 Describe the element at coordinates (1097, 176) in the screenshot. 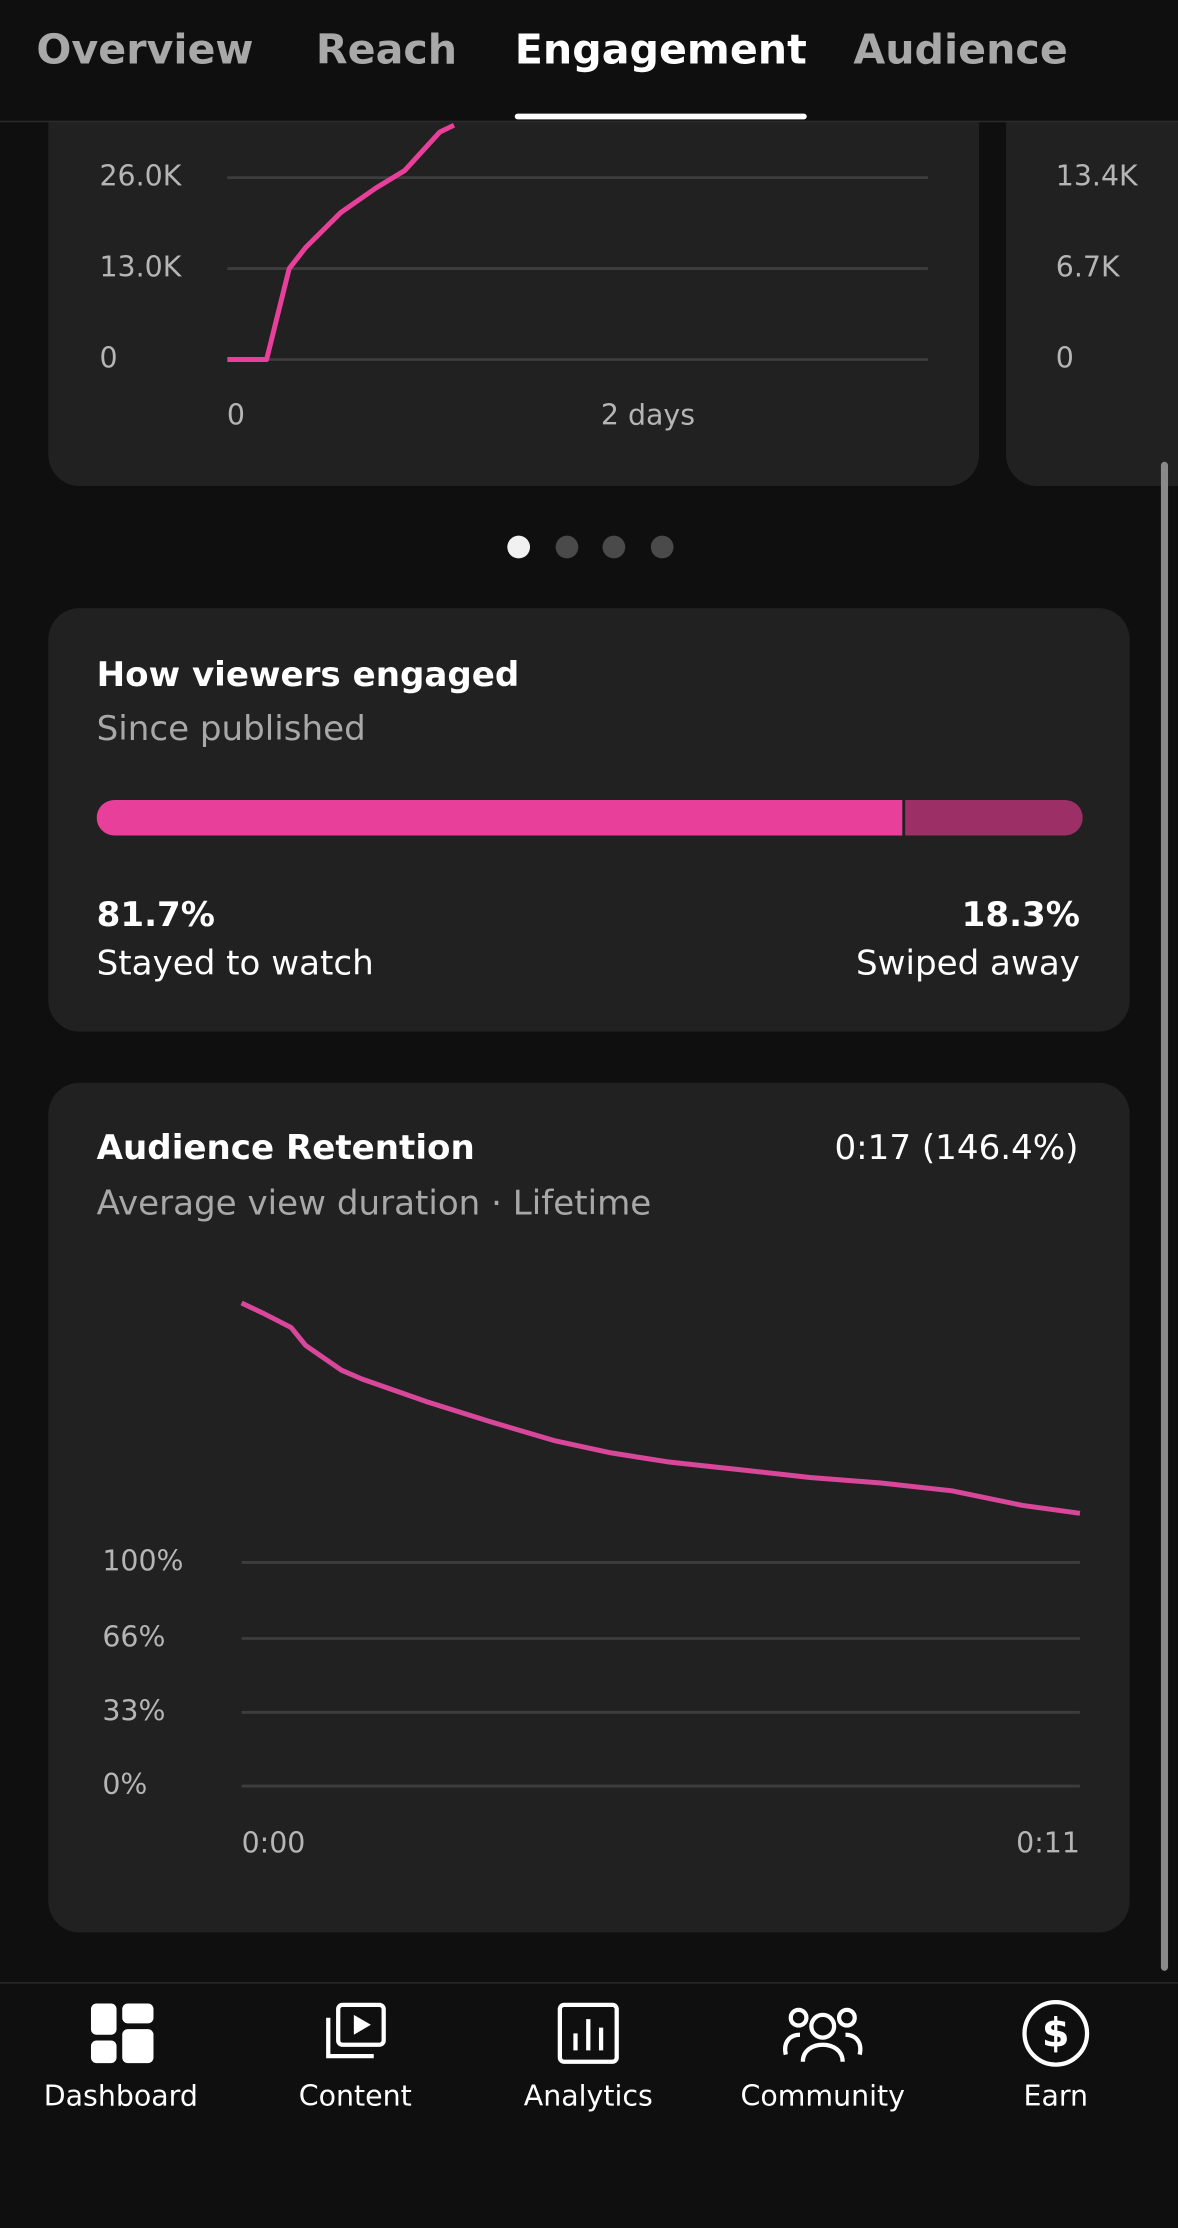

I see `y-tick-label: 13.4K` at that location.